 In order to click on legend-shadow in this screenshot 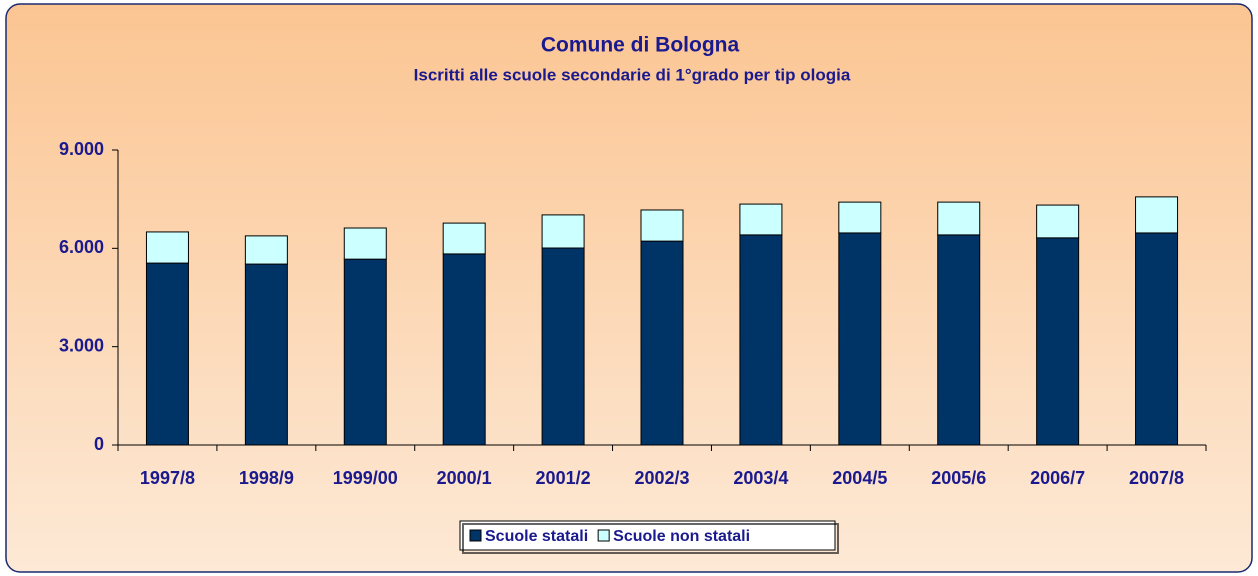, I will do `click(650, 538)`.